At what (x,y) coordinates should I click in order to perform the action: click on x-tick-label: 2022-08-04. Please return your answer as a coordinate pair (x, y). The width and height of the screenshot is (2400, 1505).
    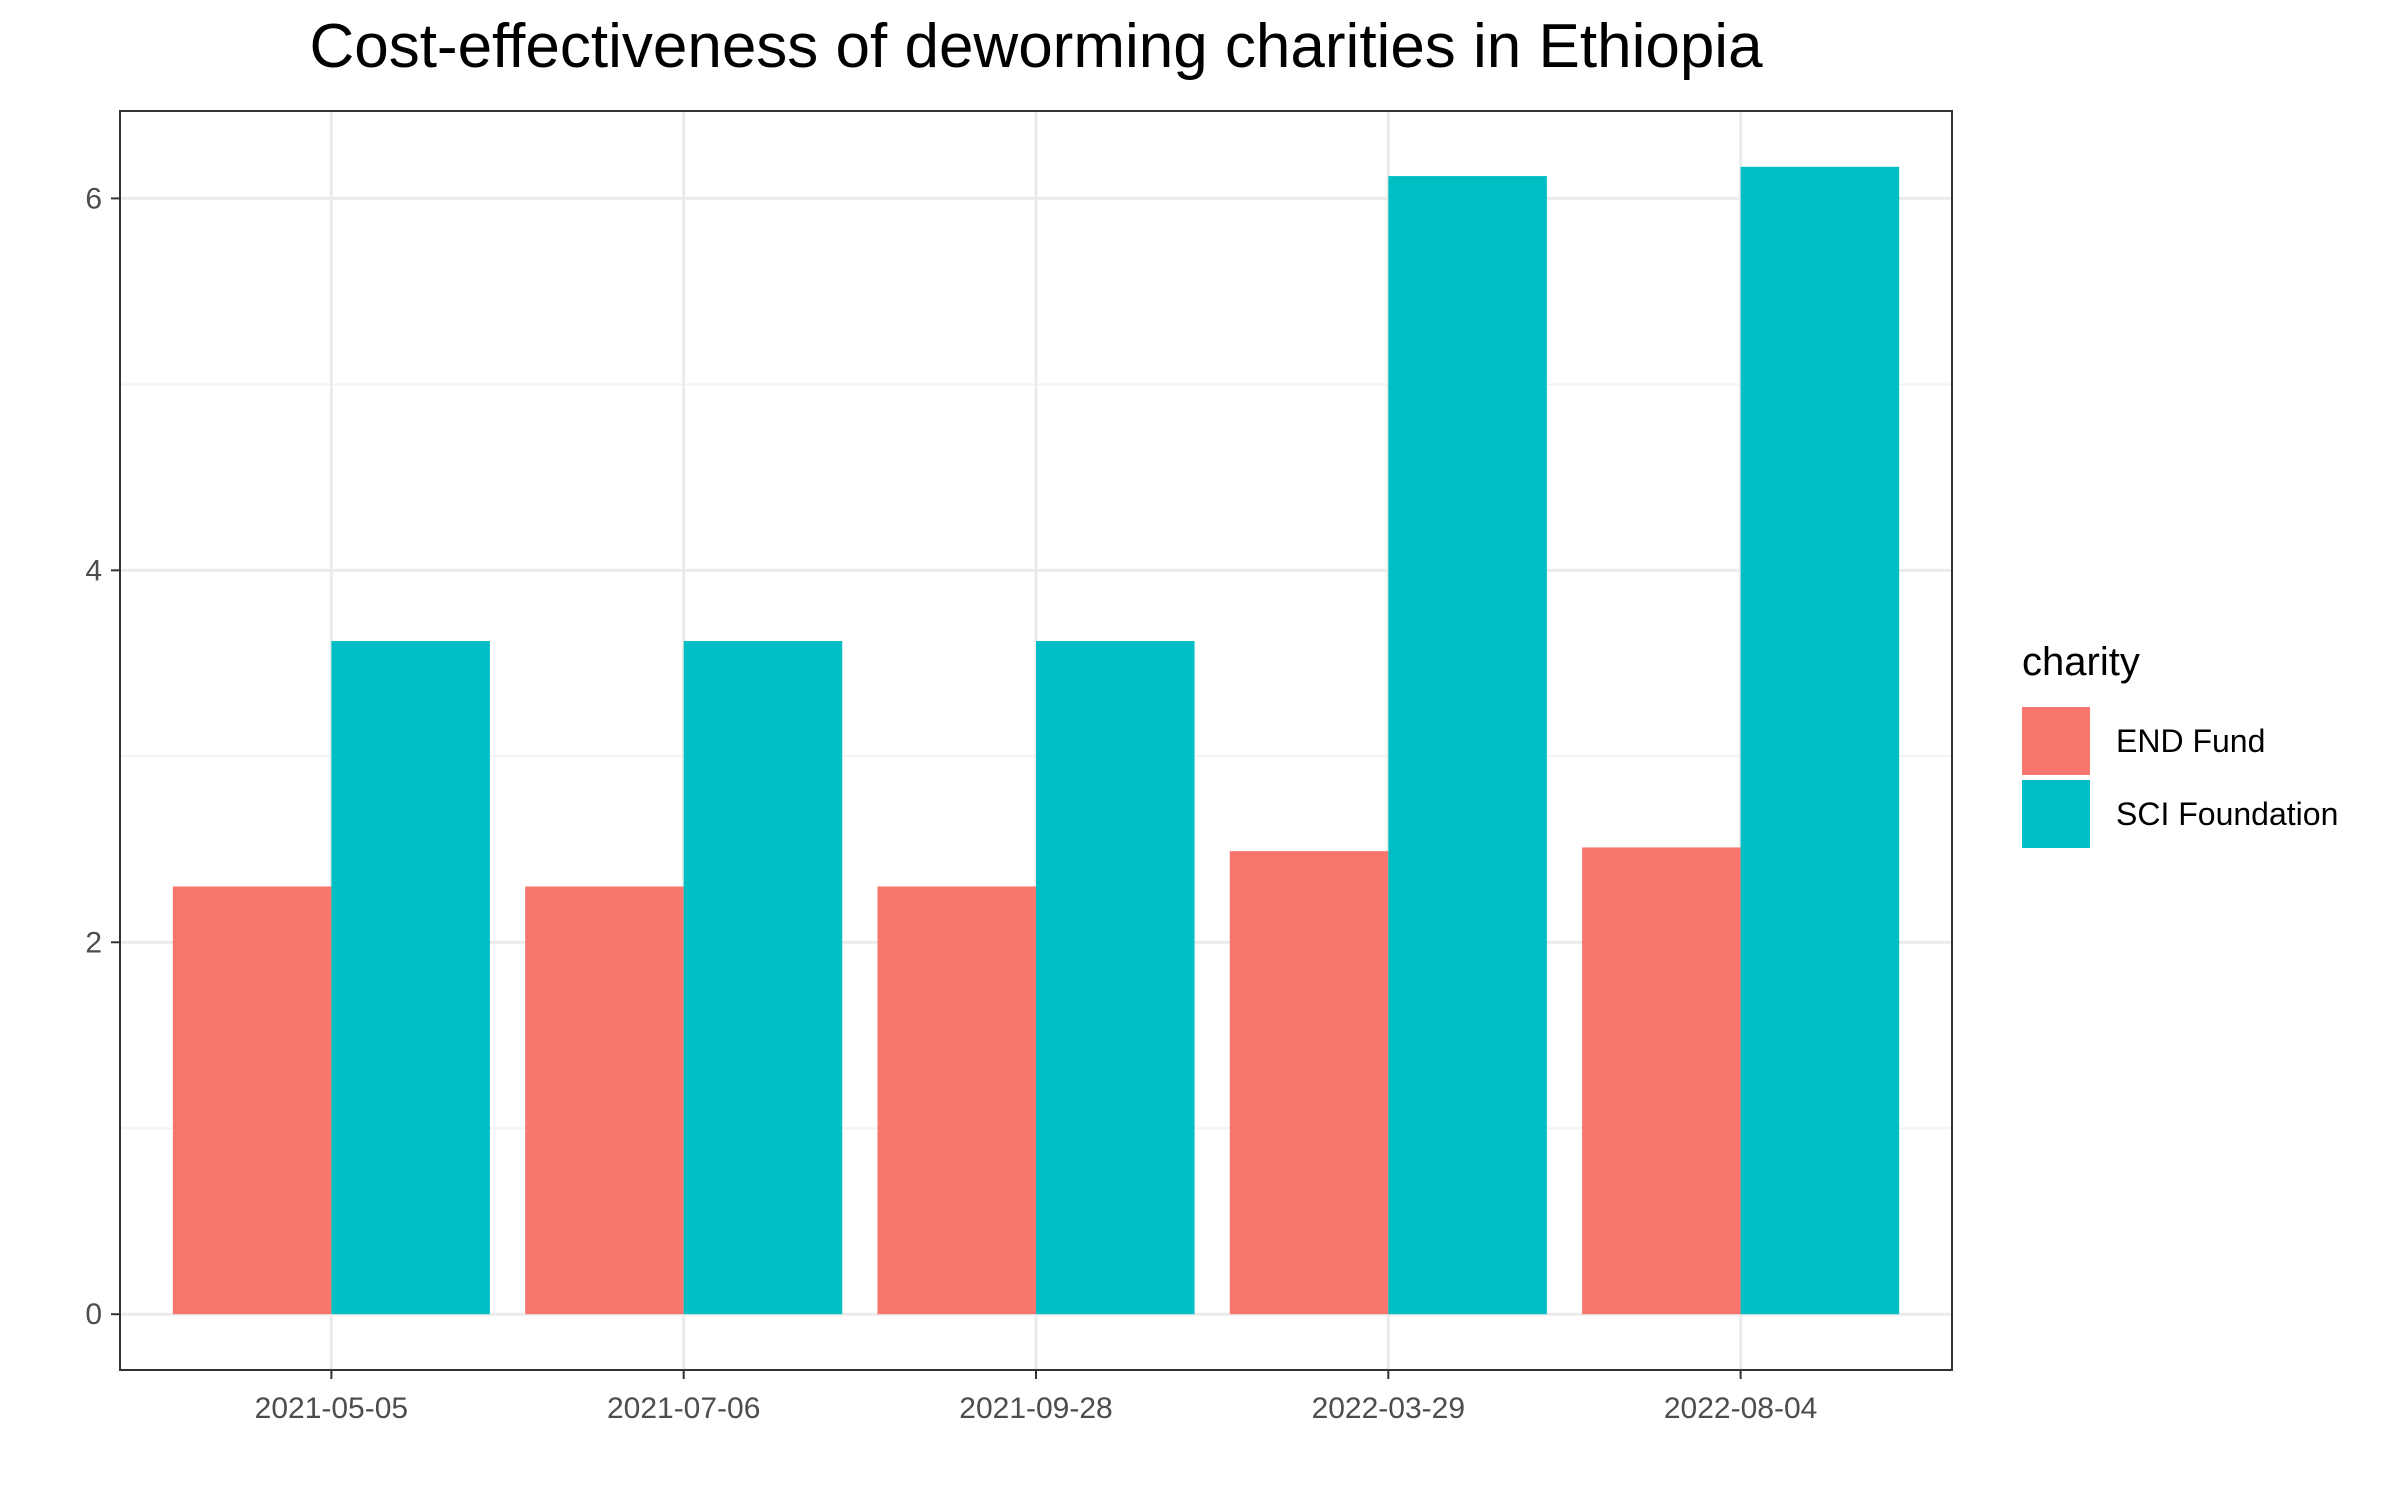
    Looking at the image, I should click on (1740, 1408).